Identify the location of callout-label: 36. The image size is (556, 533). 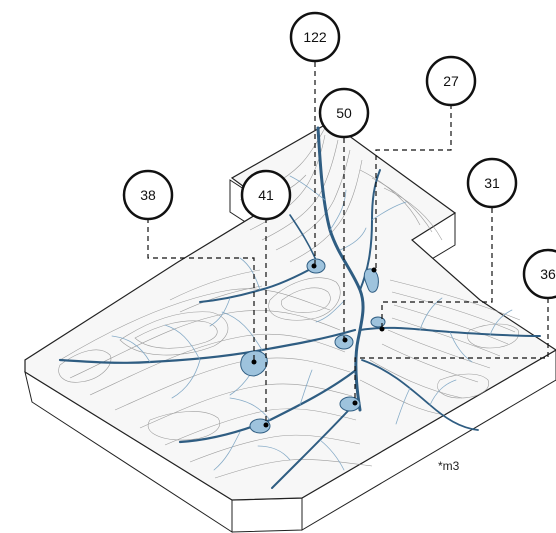
(548, 274).